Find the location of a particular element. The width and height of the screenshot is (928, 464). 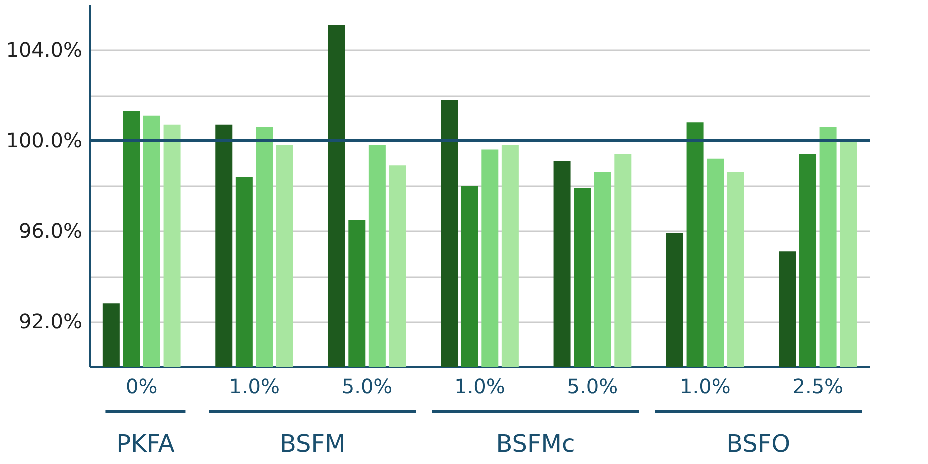

y-tick-label: 96.0% is located at coordinates (50, 230).